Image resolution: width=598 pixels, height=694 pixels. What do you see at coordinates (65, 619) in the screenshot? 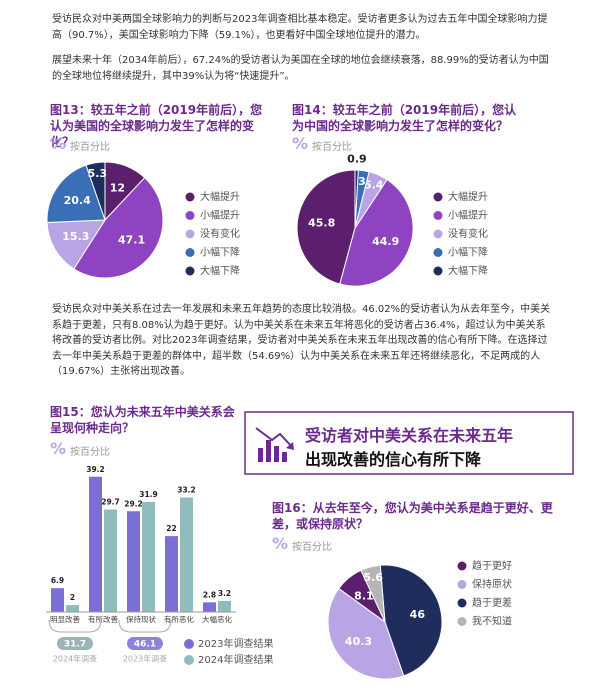
I see `x-tick-label: 明显改善` at bounding box center [65, 619].